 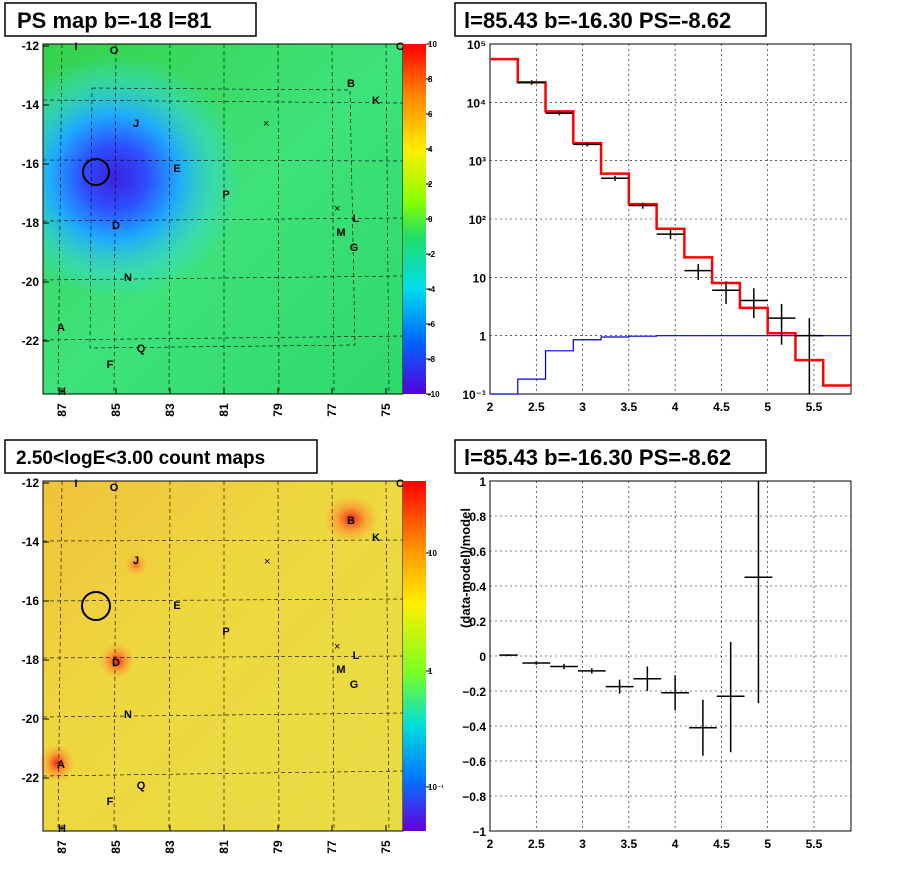 What do you see at coordinates (224, 847) in the screenshot?
I see `x-tick-label: 81` at bounding box center [224, 847].